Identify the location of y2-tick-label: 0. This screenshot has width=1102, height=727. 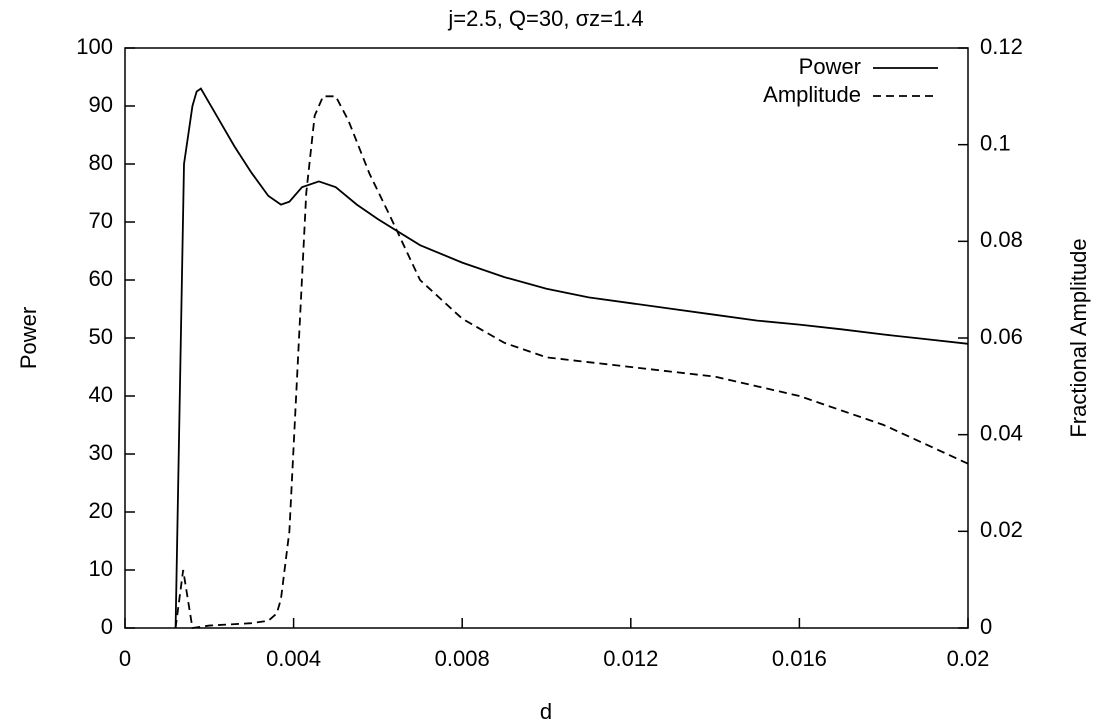
(986, 626).